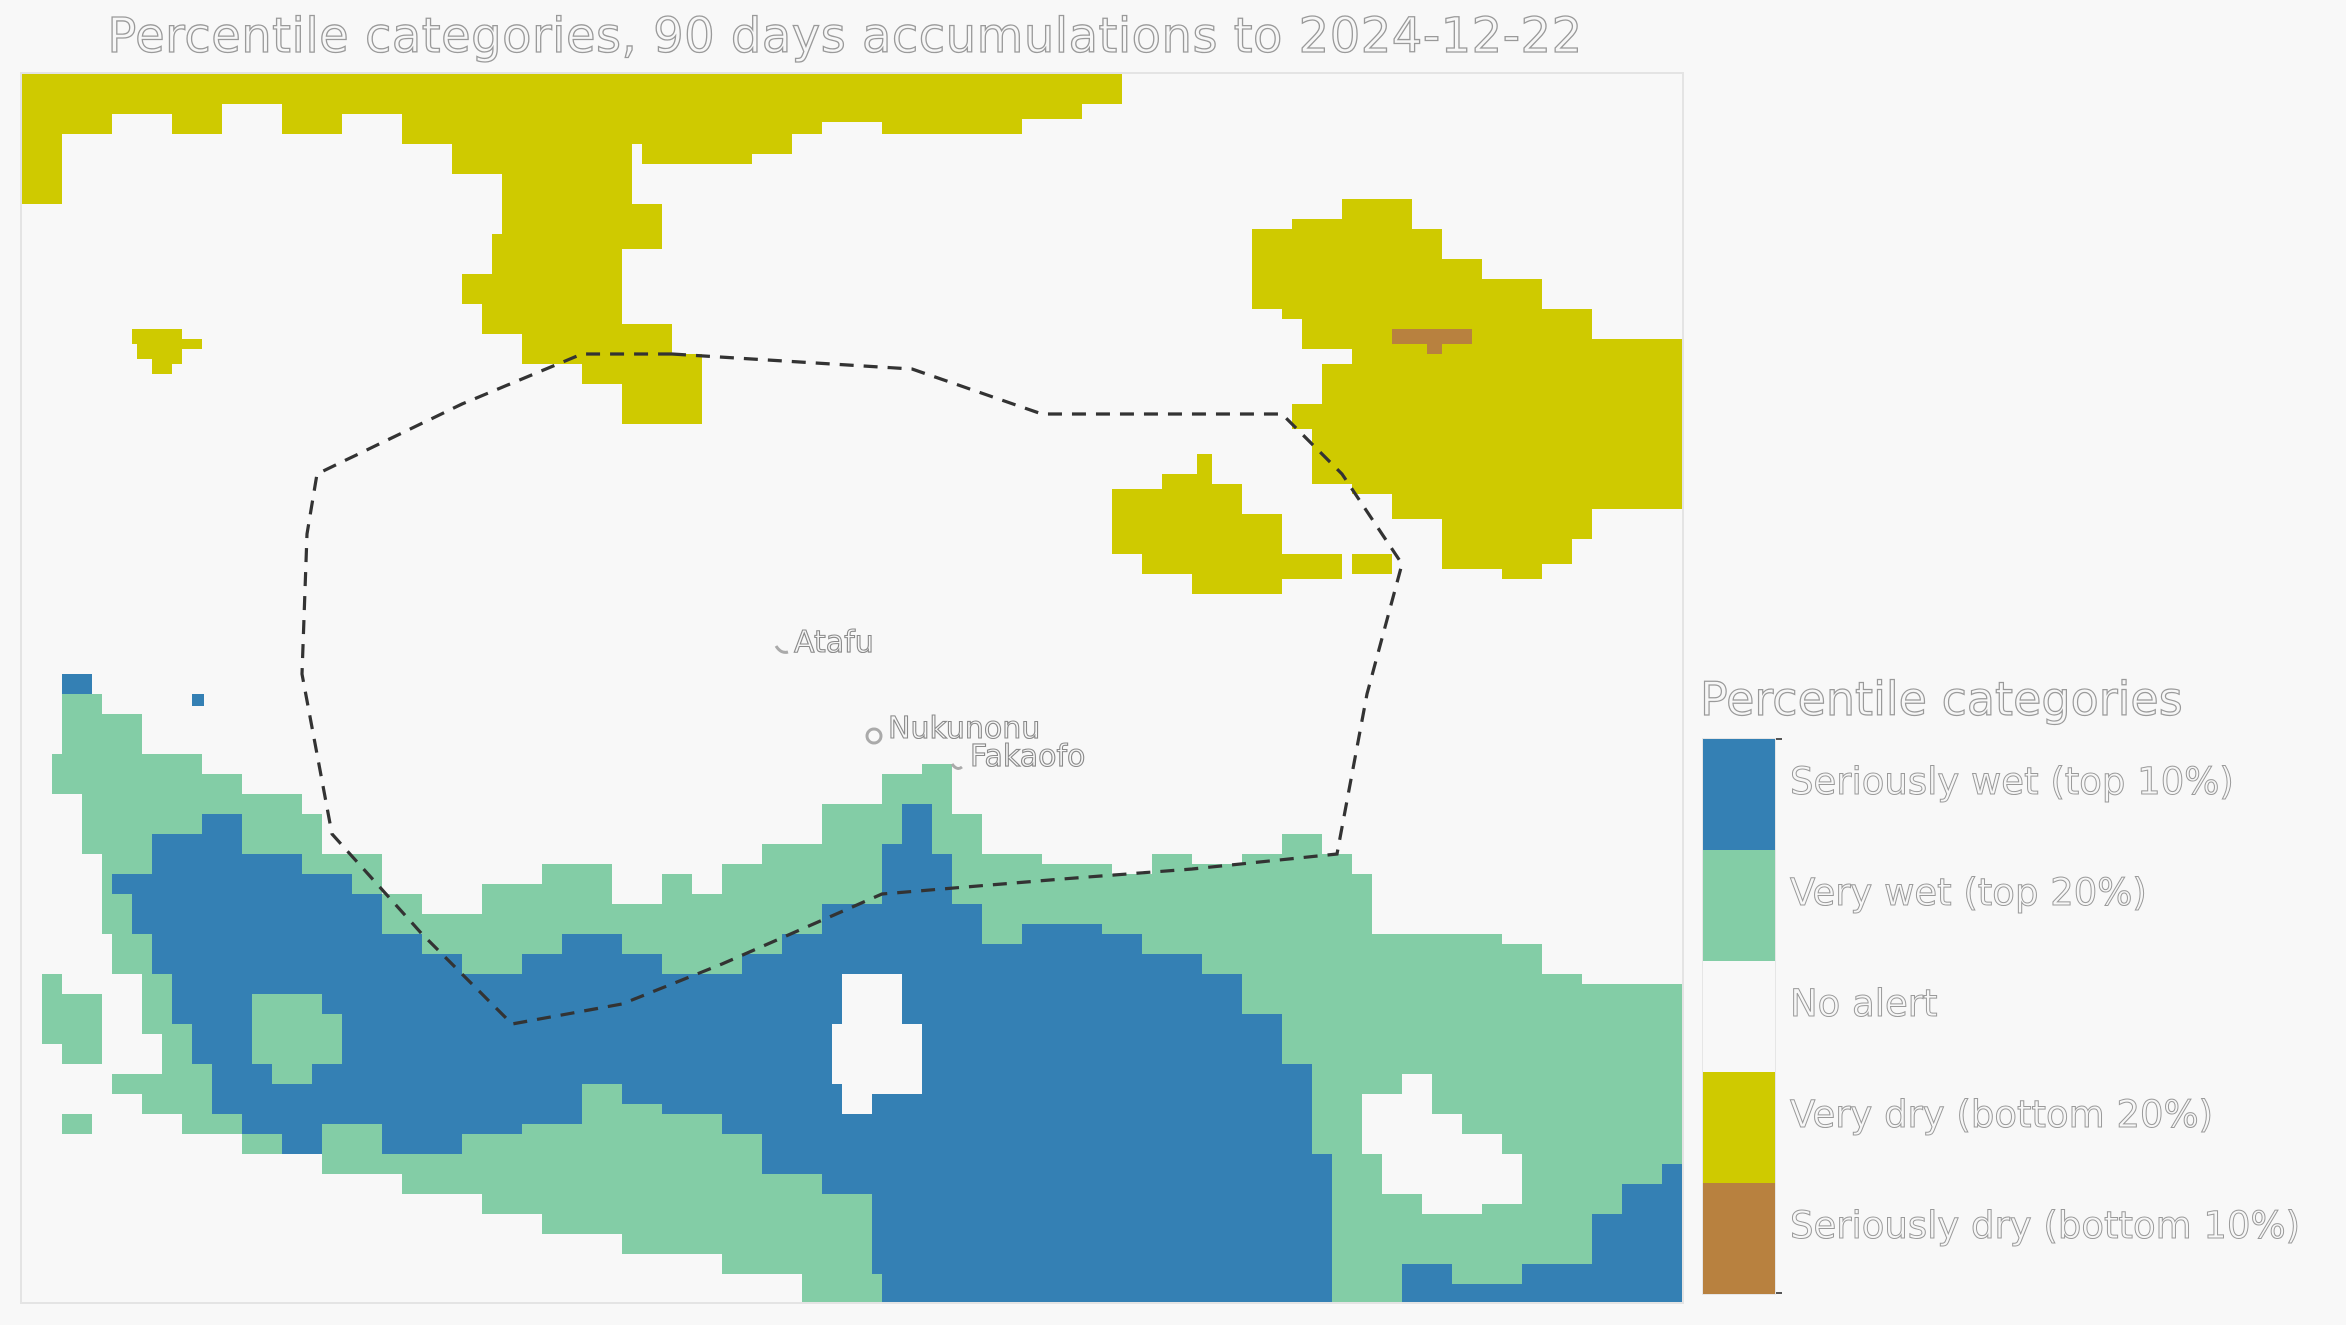  Describe the element at coordinates (834, 642) in the screenshot. I see `atafu-label: Atafu` at that location.